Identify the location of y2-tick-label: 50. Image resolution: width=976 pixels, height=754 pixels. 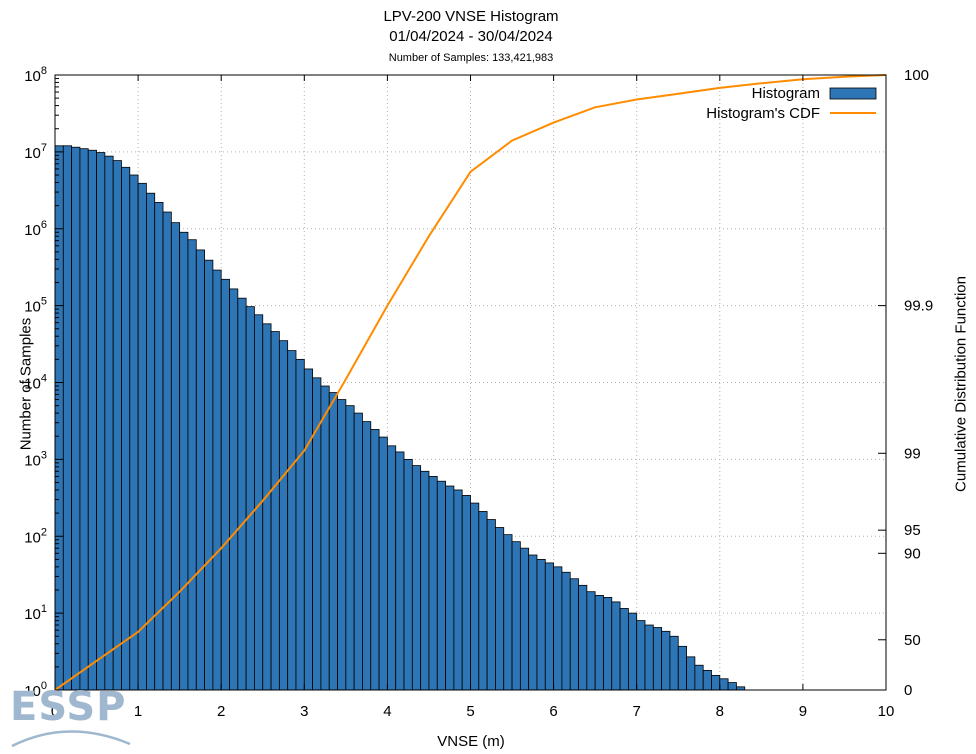
(912, 640).